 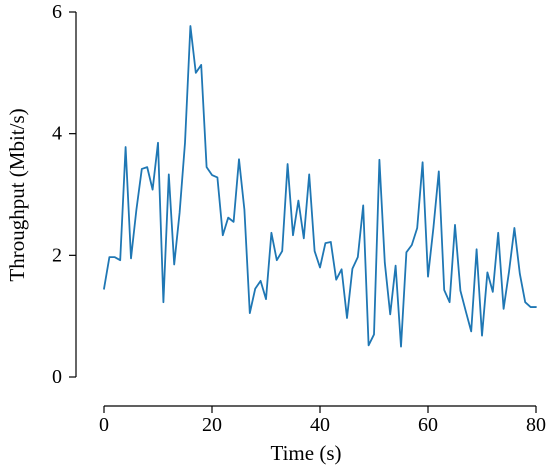 What do you see at coordinates (17, 194) in the screenshot?
I see `y-axis-label: Throughput (Mbit/s)` at bounding box center [17, 194].